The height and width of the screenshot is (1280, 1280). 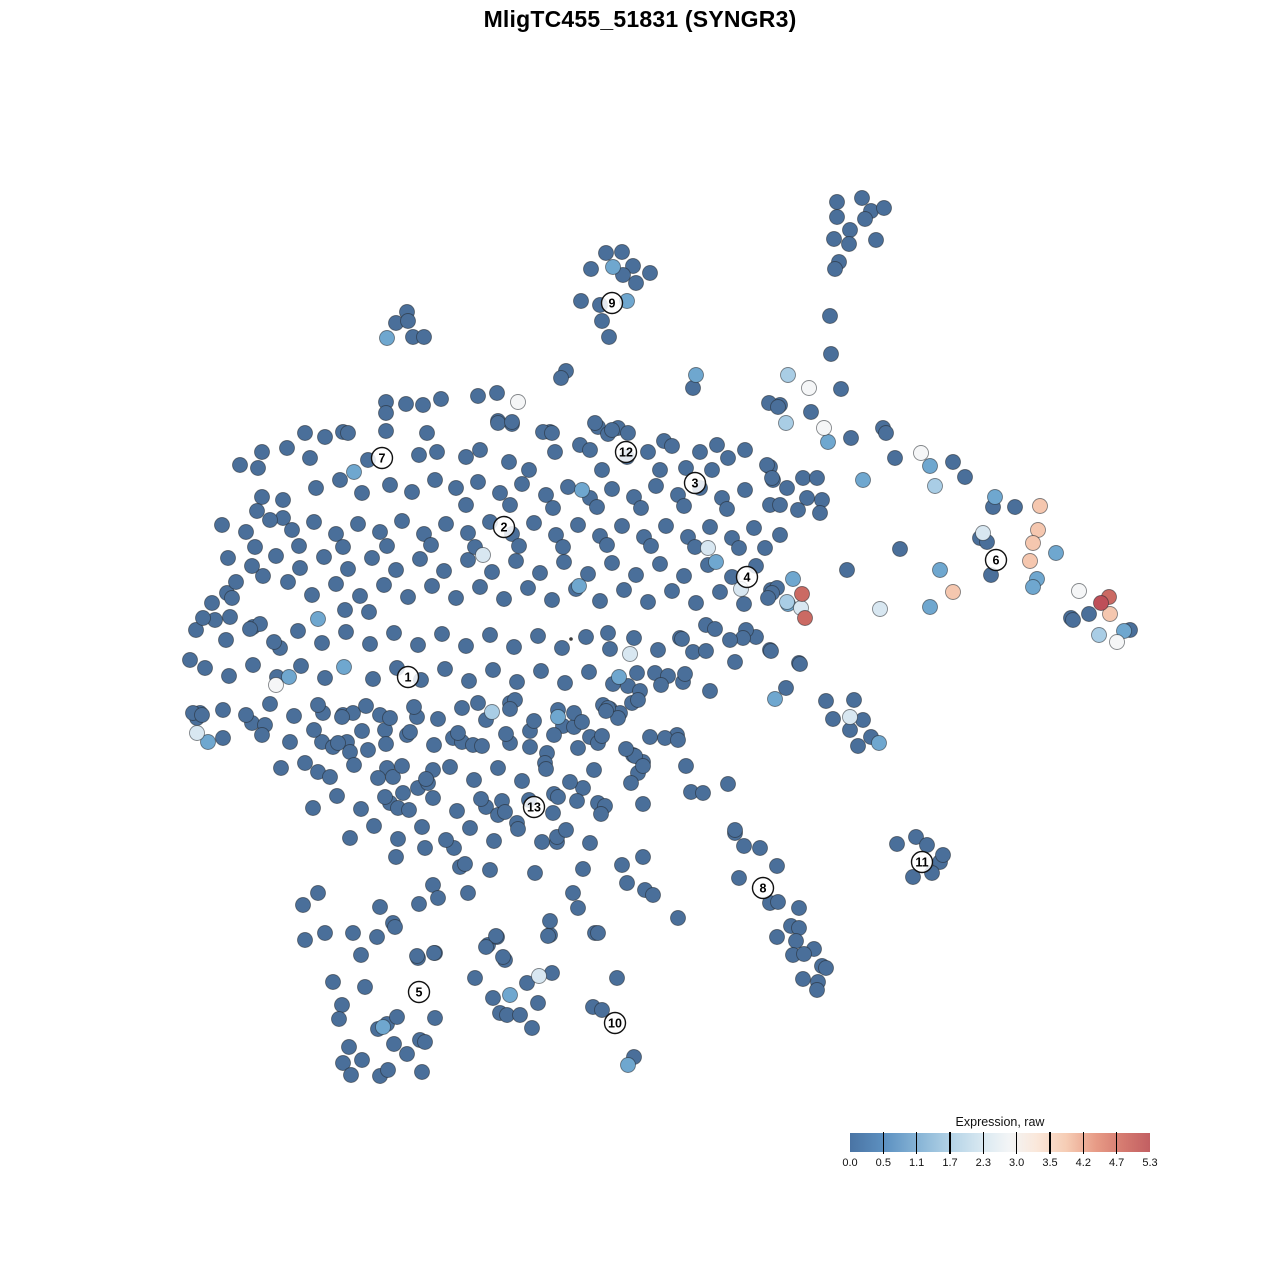 What do you see at coordinates (408, 677) in the screenshot?
I see `cluster-label-1: 1` at bounding box center [408, 677].